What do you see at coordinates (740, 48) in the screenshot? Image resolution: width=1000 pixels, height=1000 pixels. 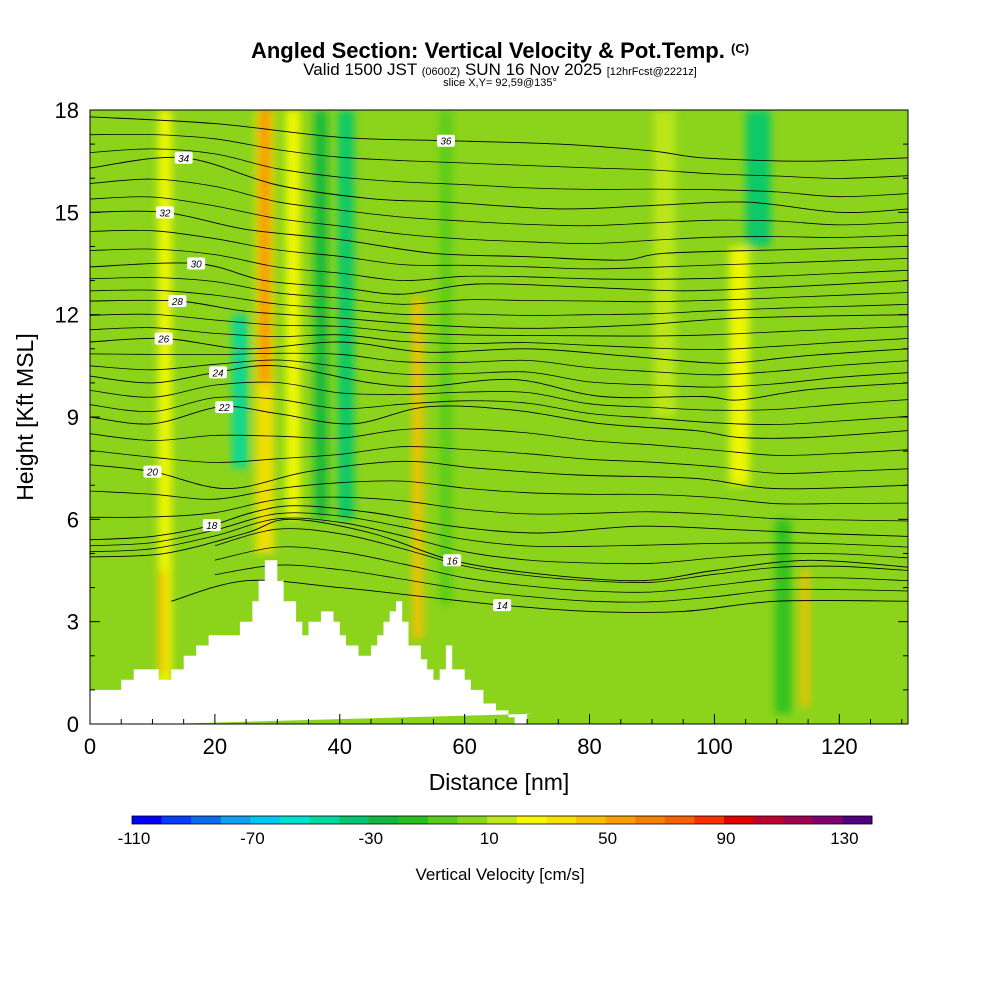 I see `title-unit: (C)` at bounding box center [740, 48].